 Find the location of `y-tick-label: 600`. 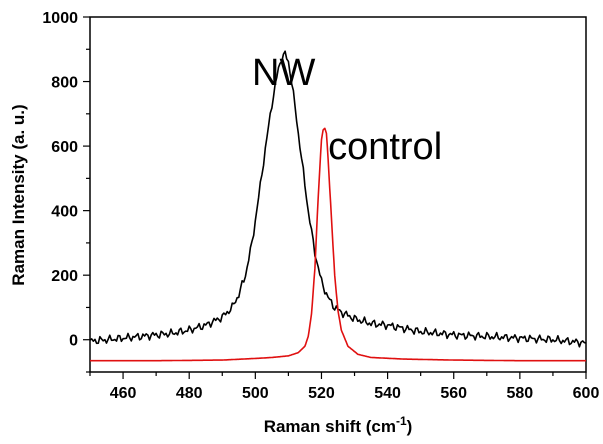

y-tick-label: 600 is located at coordinates (64, 147).